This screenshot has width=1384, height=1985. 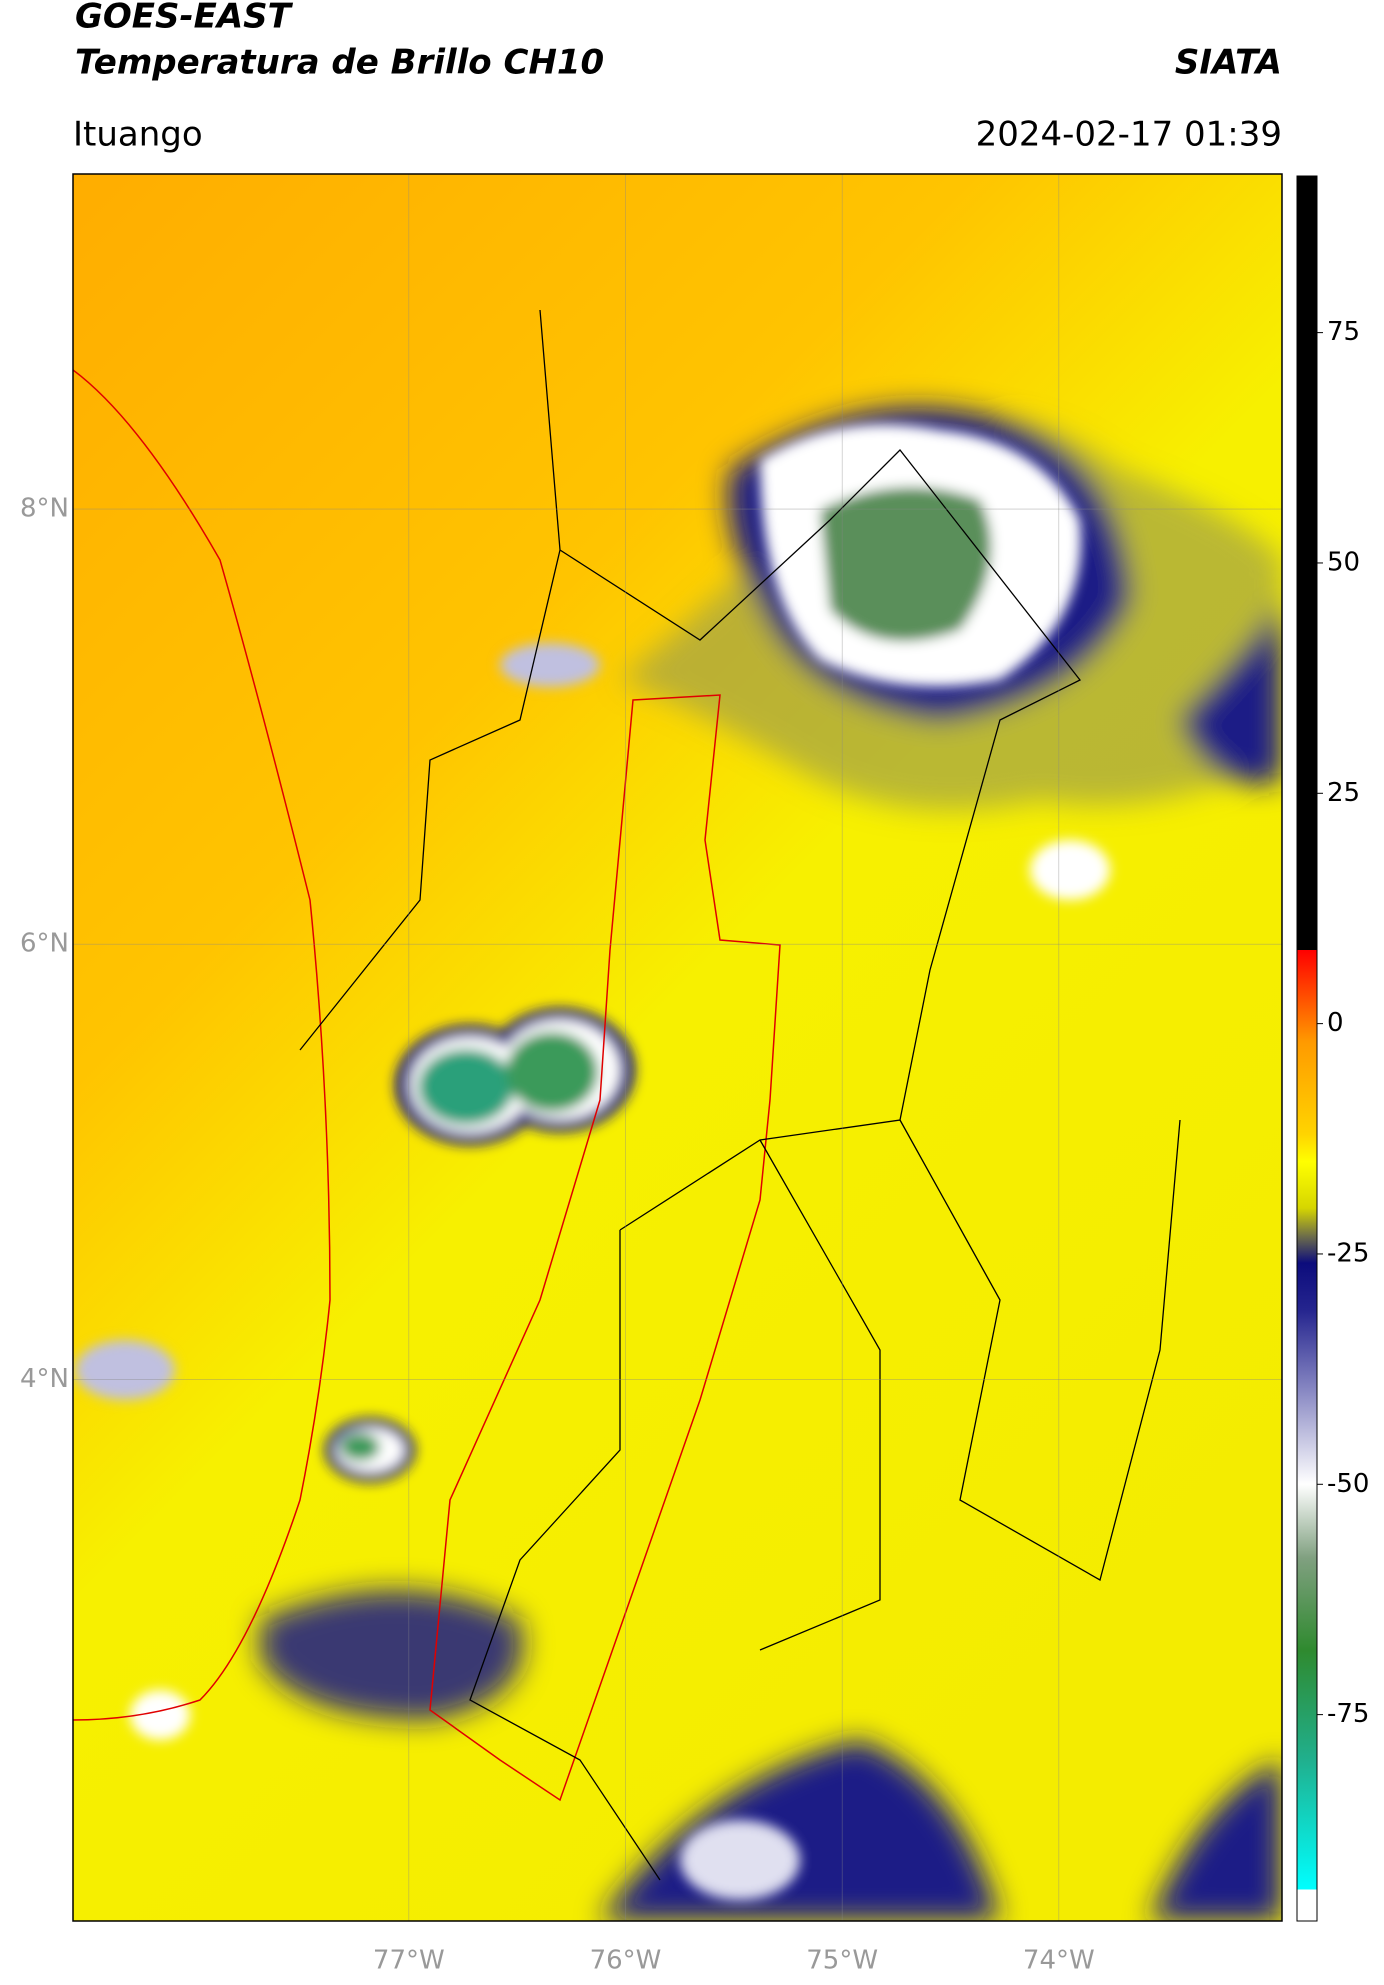 What do you see at coordinates (1348, 1484) in the screenshot?
I see `colorbar-tick-label: -50` at bounding box center [1348, 1484].